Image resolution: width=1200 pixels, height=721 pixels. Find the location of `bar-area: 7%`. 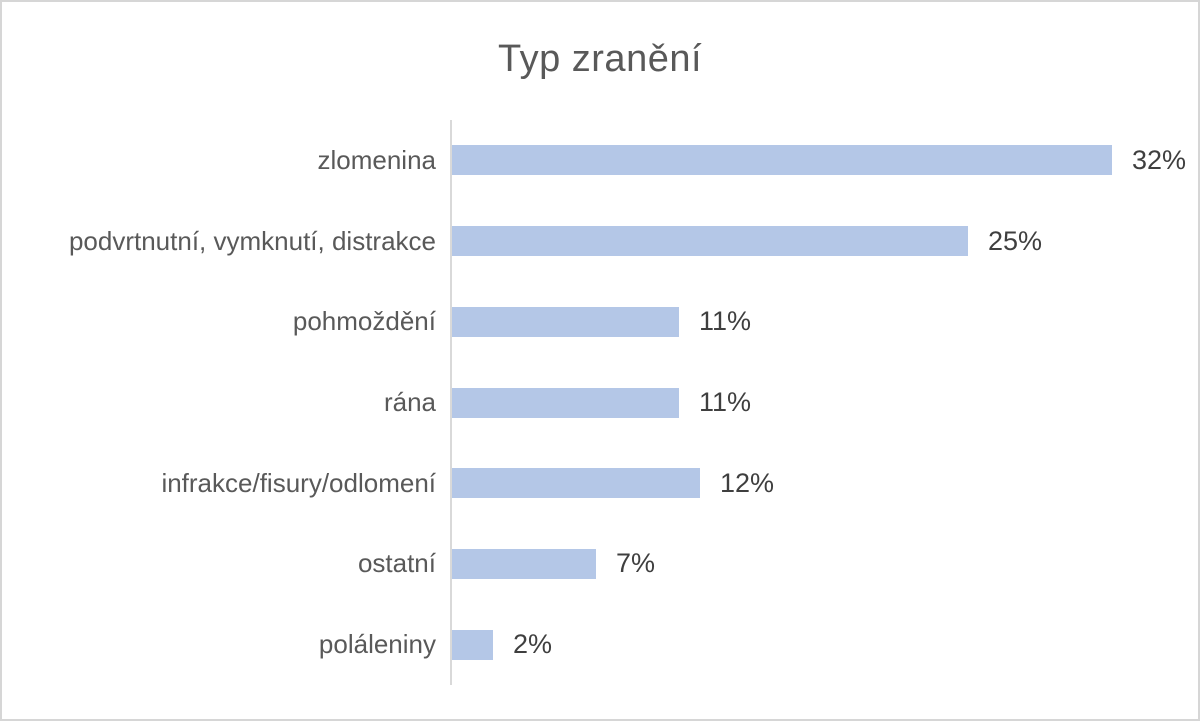

bar-area: 7% is located at coordinates (553, 564).